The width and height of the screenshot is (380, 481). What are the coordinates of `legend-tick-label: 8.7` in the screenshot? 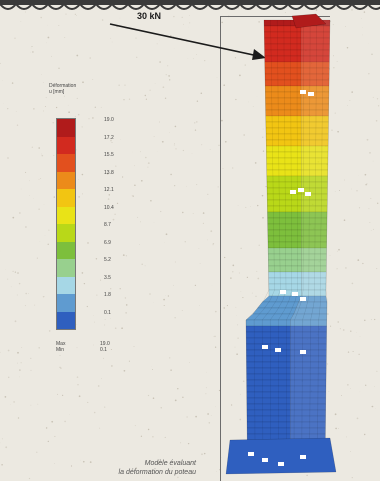 It's located at (107, 225).